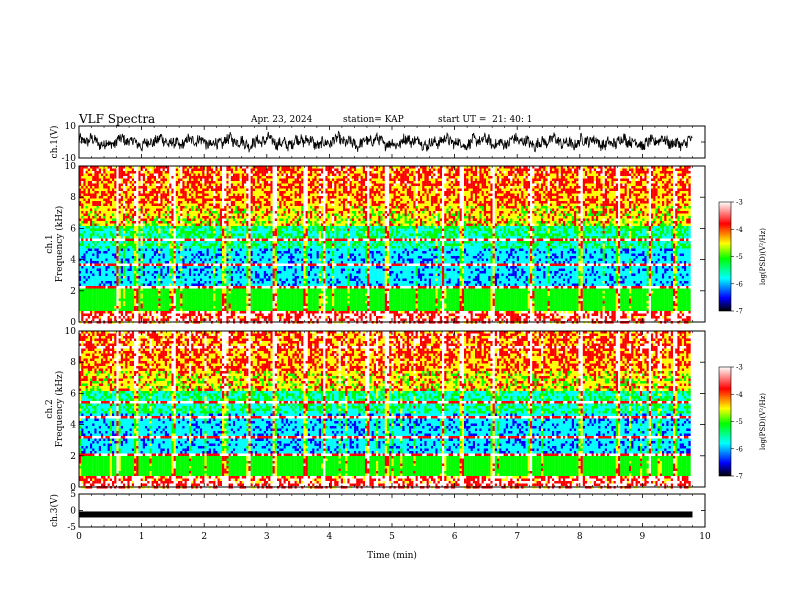 This screenshot has width=792, height=612. Describe the element at coordinates (517, 537) in the screenshot. I see `x-tick-label: 7` at that location.